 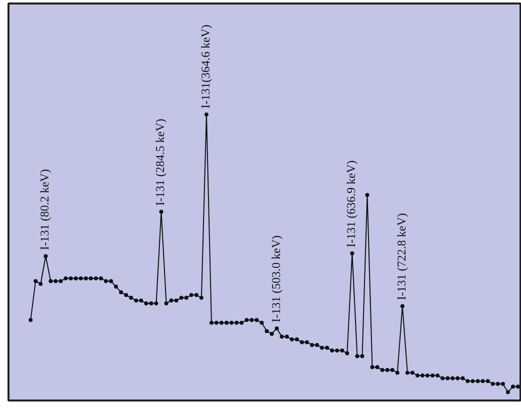 What do you see at coordinates (160, 162) in the screenshot?
I see `annotation: I-131 (284.5 keV)` at bounding box center [160, 162].